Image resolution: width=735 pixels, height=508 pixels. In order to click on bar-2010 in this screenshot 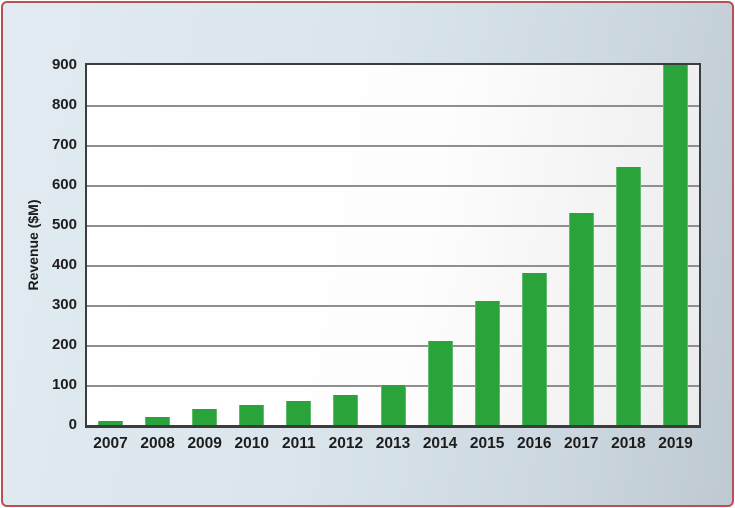, I will do `click(252, 415)`.